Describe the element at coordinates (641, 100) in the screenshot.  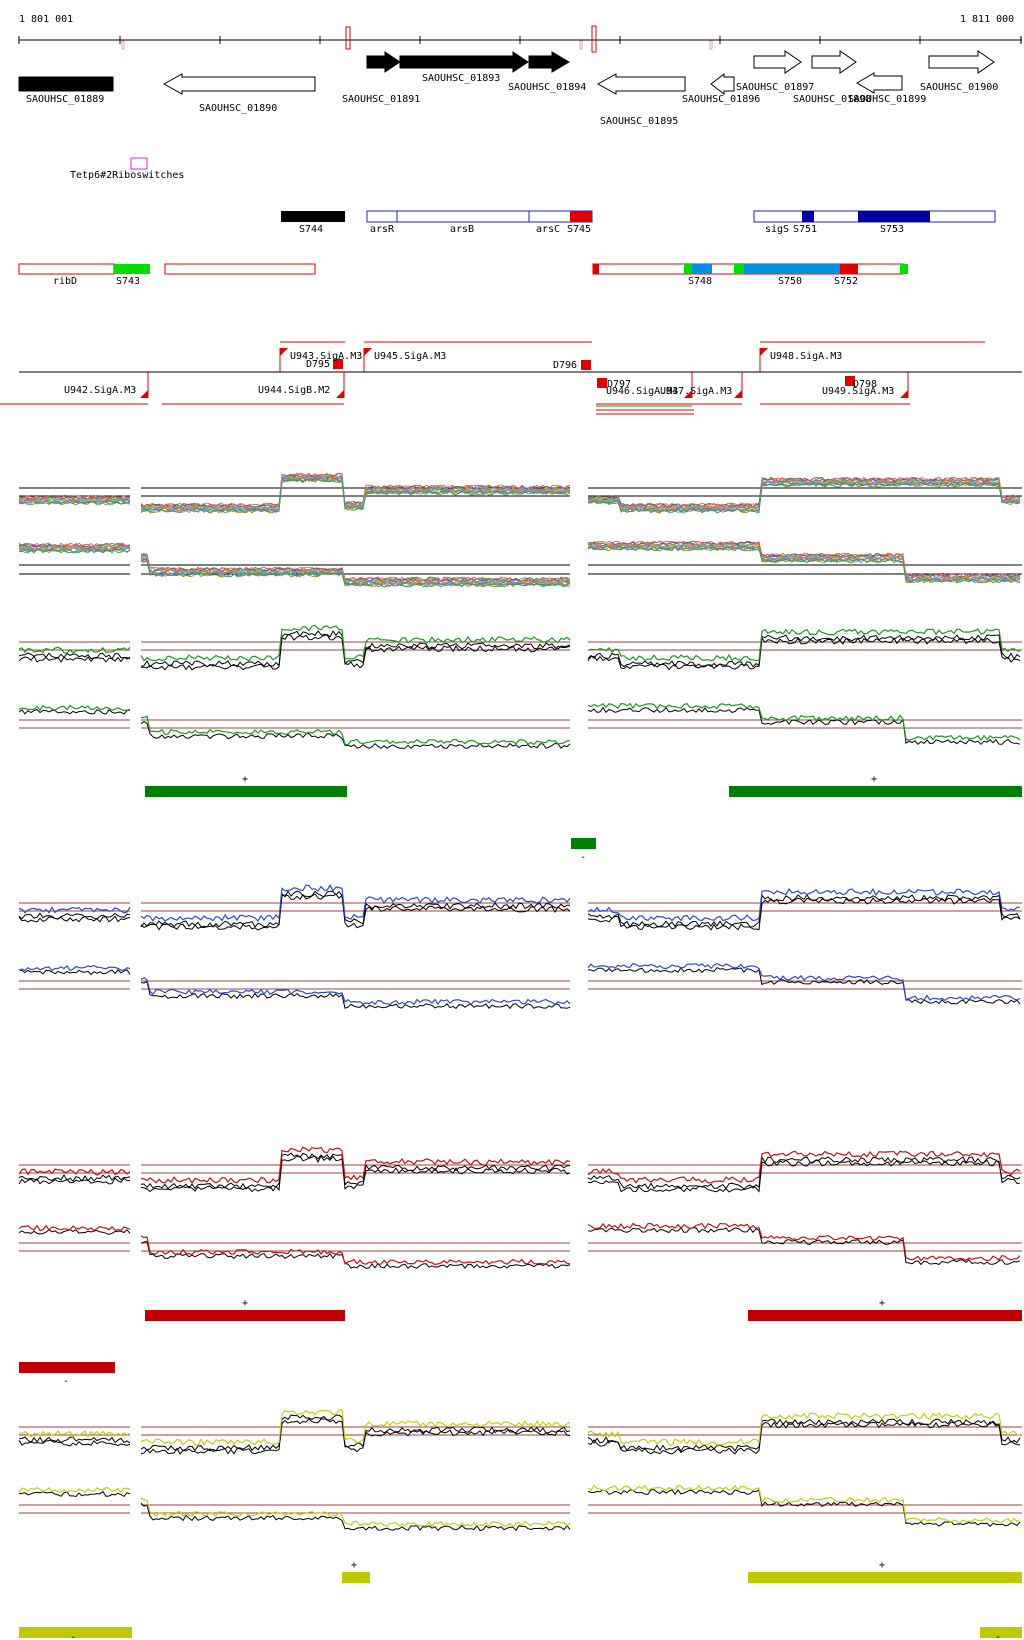
I see `gene-saouhsc-01895: SAOUHSC_01895` at that location.